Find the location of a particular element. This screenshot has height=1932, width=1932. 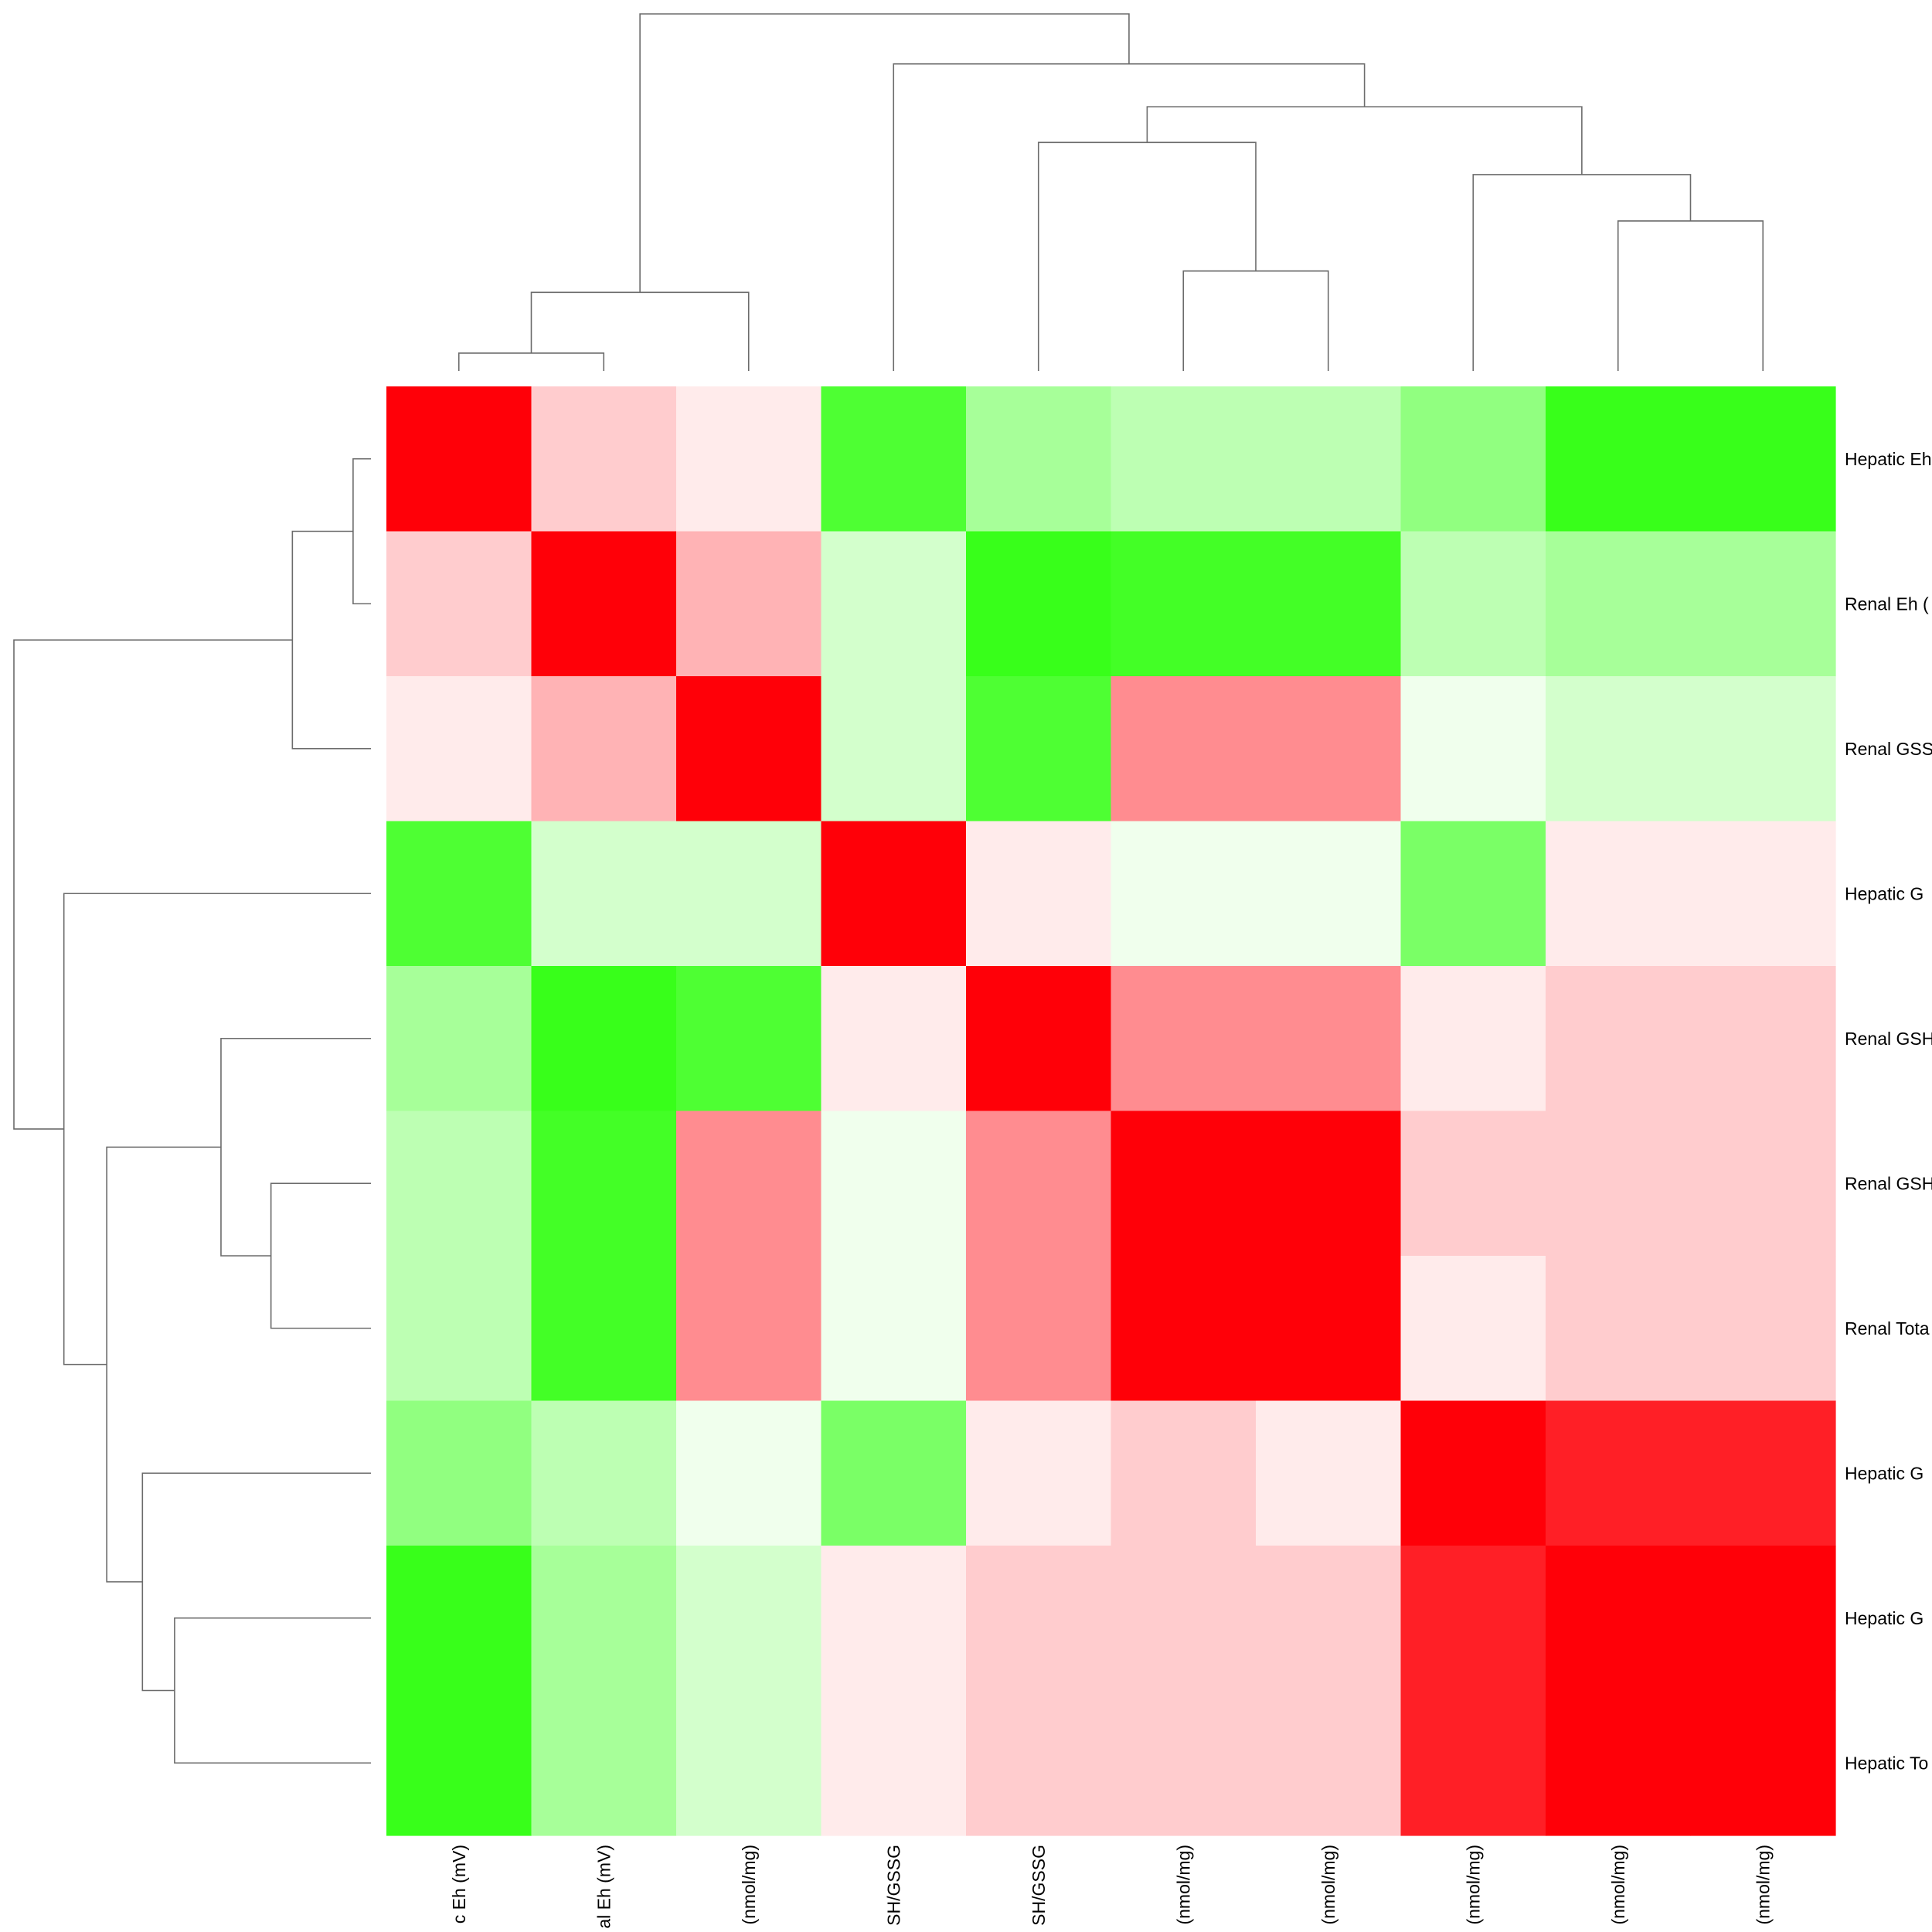

heatmap-cell-r6-c6 is located at coordinates (1329, 1329).